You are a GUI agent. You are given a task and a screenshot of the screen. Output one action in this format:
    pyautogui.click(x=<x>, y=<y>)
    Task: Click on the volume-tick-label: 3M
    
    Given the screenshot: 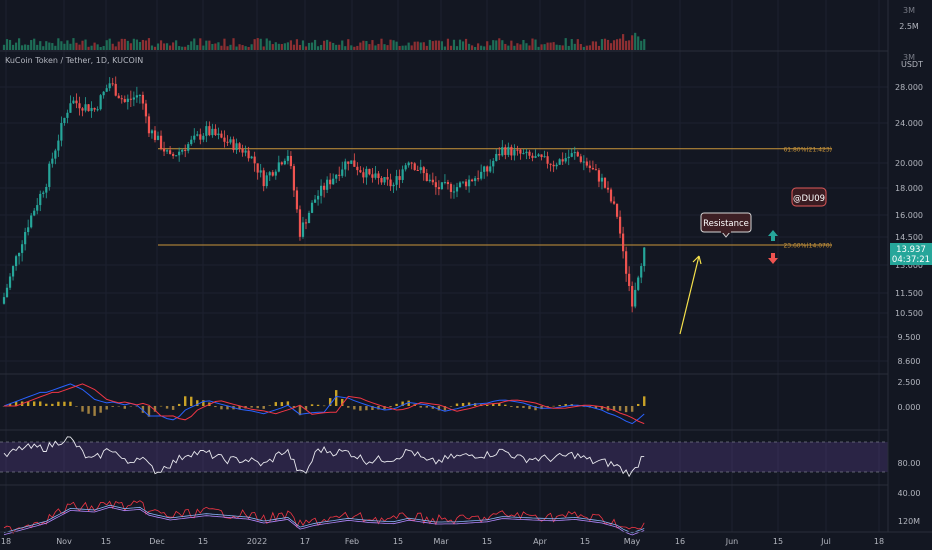 What is the action you would take?
    pyautogui.click(x=909, y=10)
    